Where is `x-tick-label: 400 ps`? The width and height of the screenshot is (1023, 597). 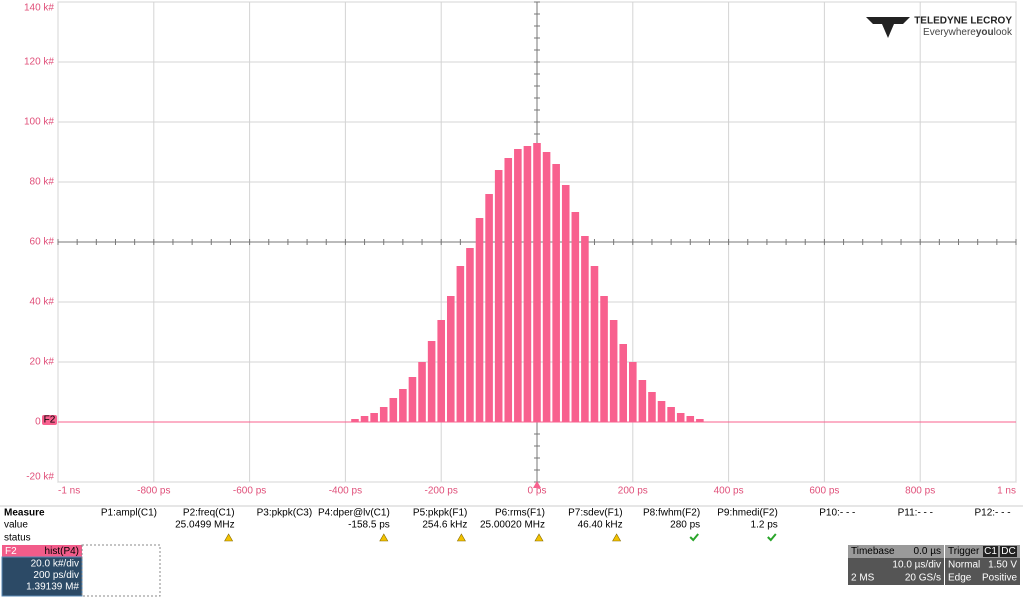 x-tick-label: 400 ps is located at coordinates (729, 491).